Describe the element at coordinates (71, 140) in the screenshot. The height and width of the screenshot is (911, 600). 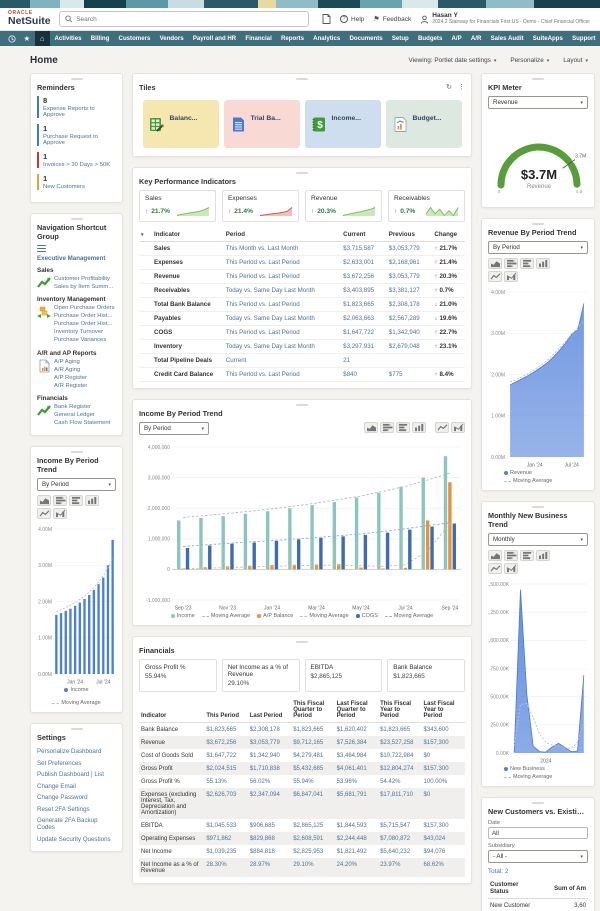
I see `reminder-link: Purchase Request to Approve` at that location.